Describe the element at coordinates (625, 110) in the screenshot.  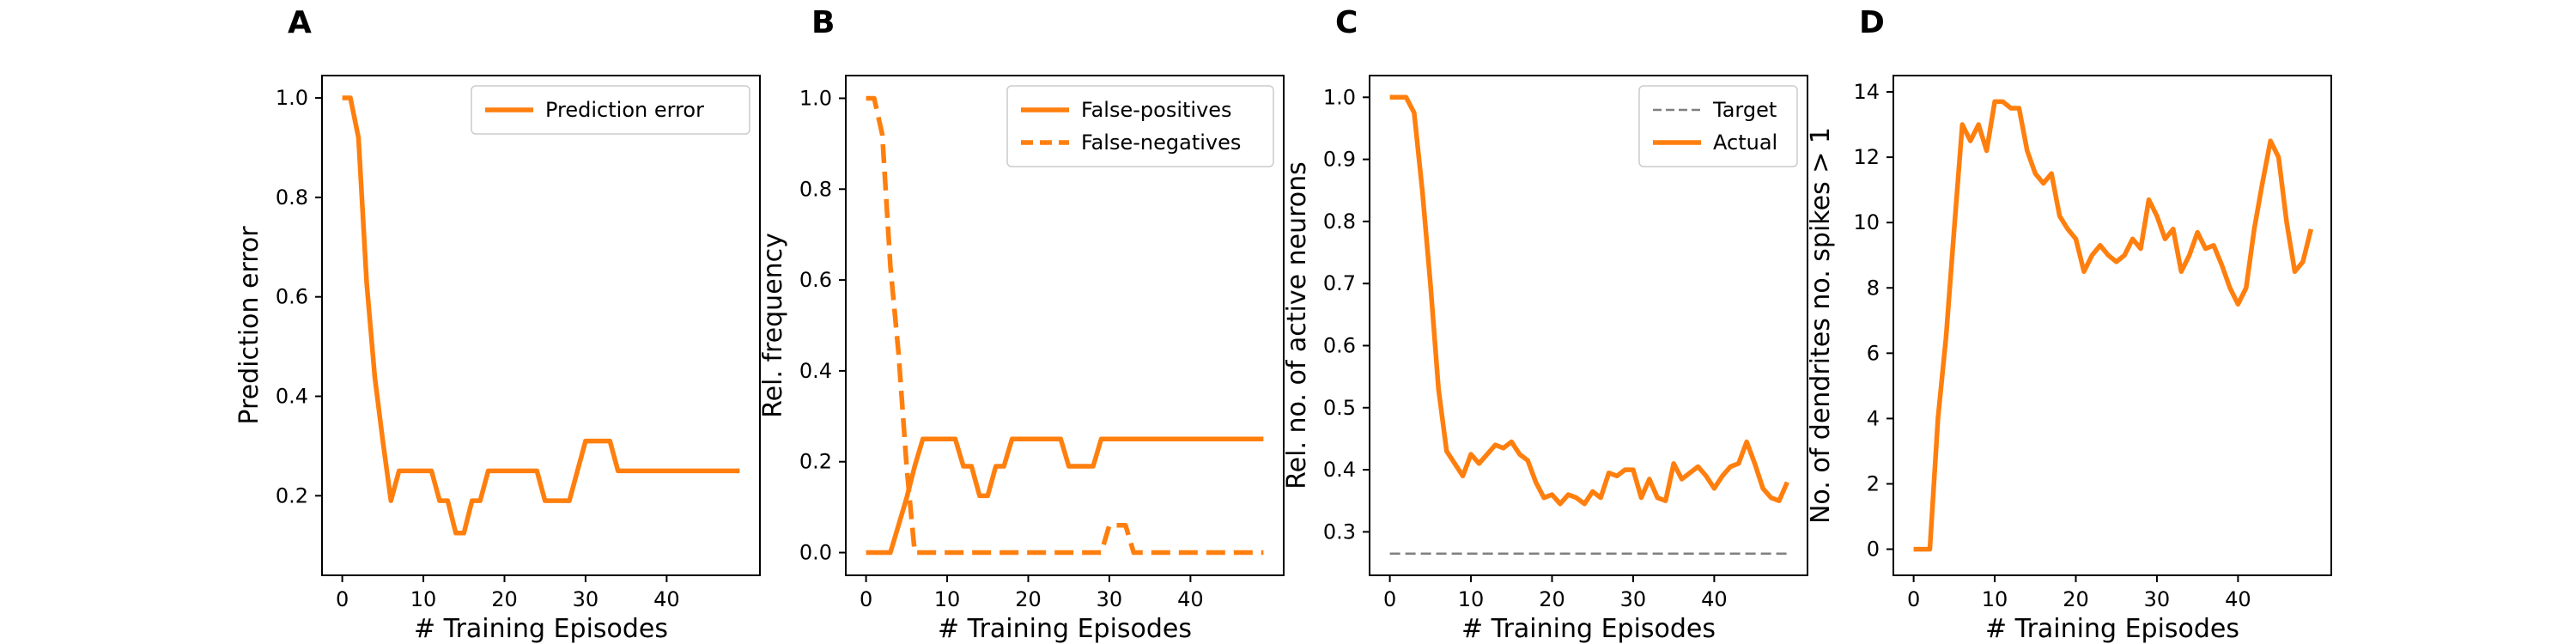
I see `legend-label: Prediction error` at that location.